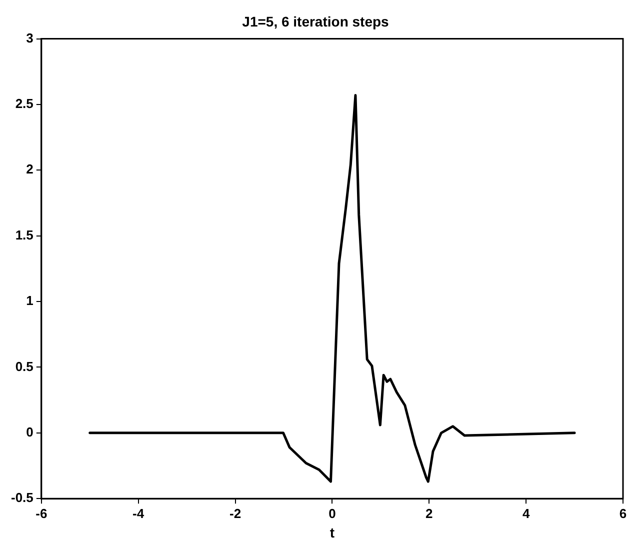 This screenshot has width=643, height=550. I want to click on x-tick-label: 0, so click(332, 513).